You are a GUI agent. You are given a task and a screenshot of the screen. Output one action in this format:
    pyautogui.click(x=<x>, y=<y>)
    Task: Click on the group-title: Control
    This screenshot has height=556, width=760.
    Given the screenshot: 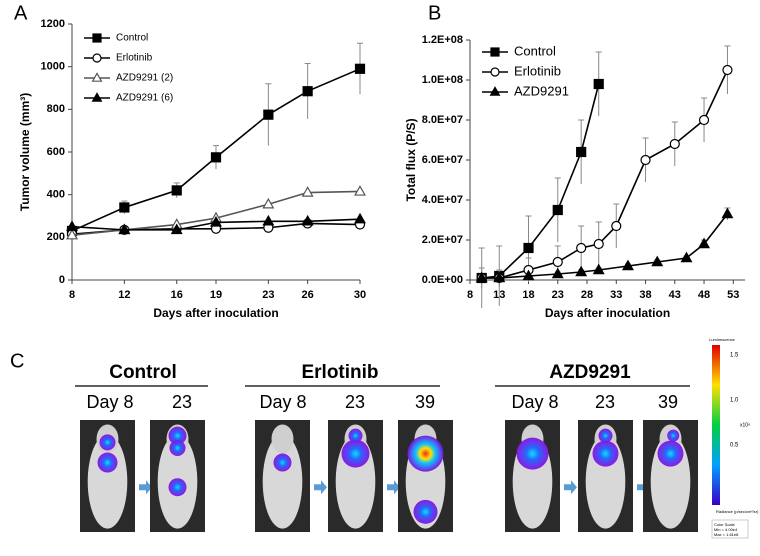 What is the action you would take?
    pyautogui.click(x=143, y=372)
    